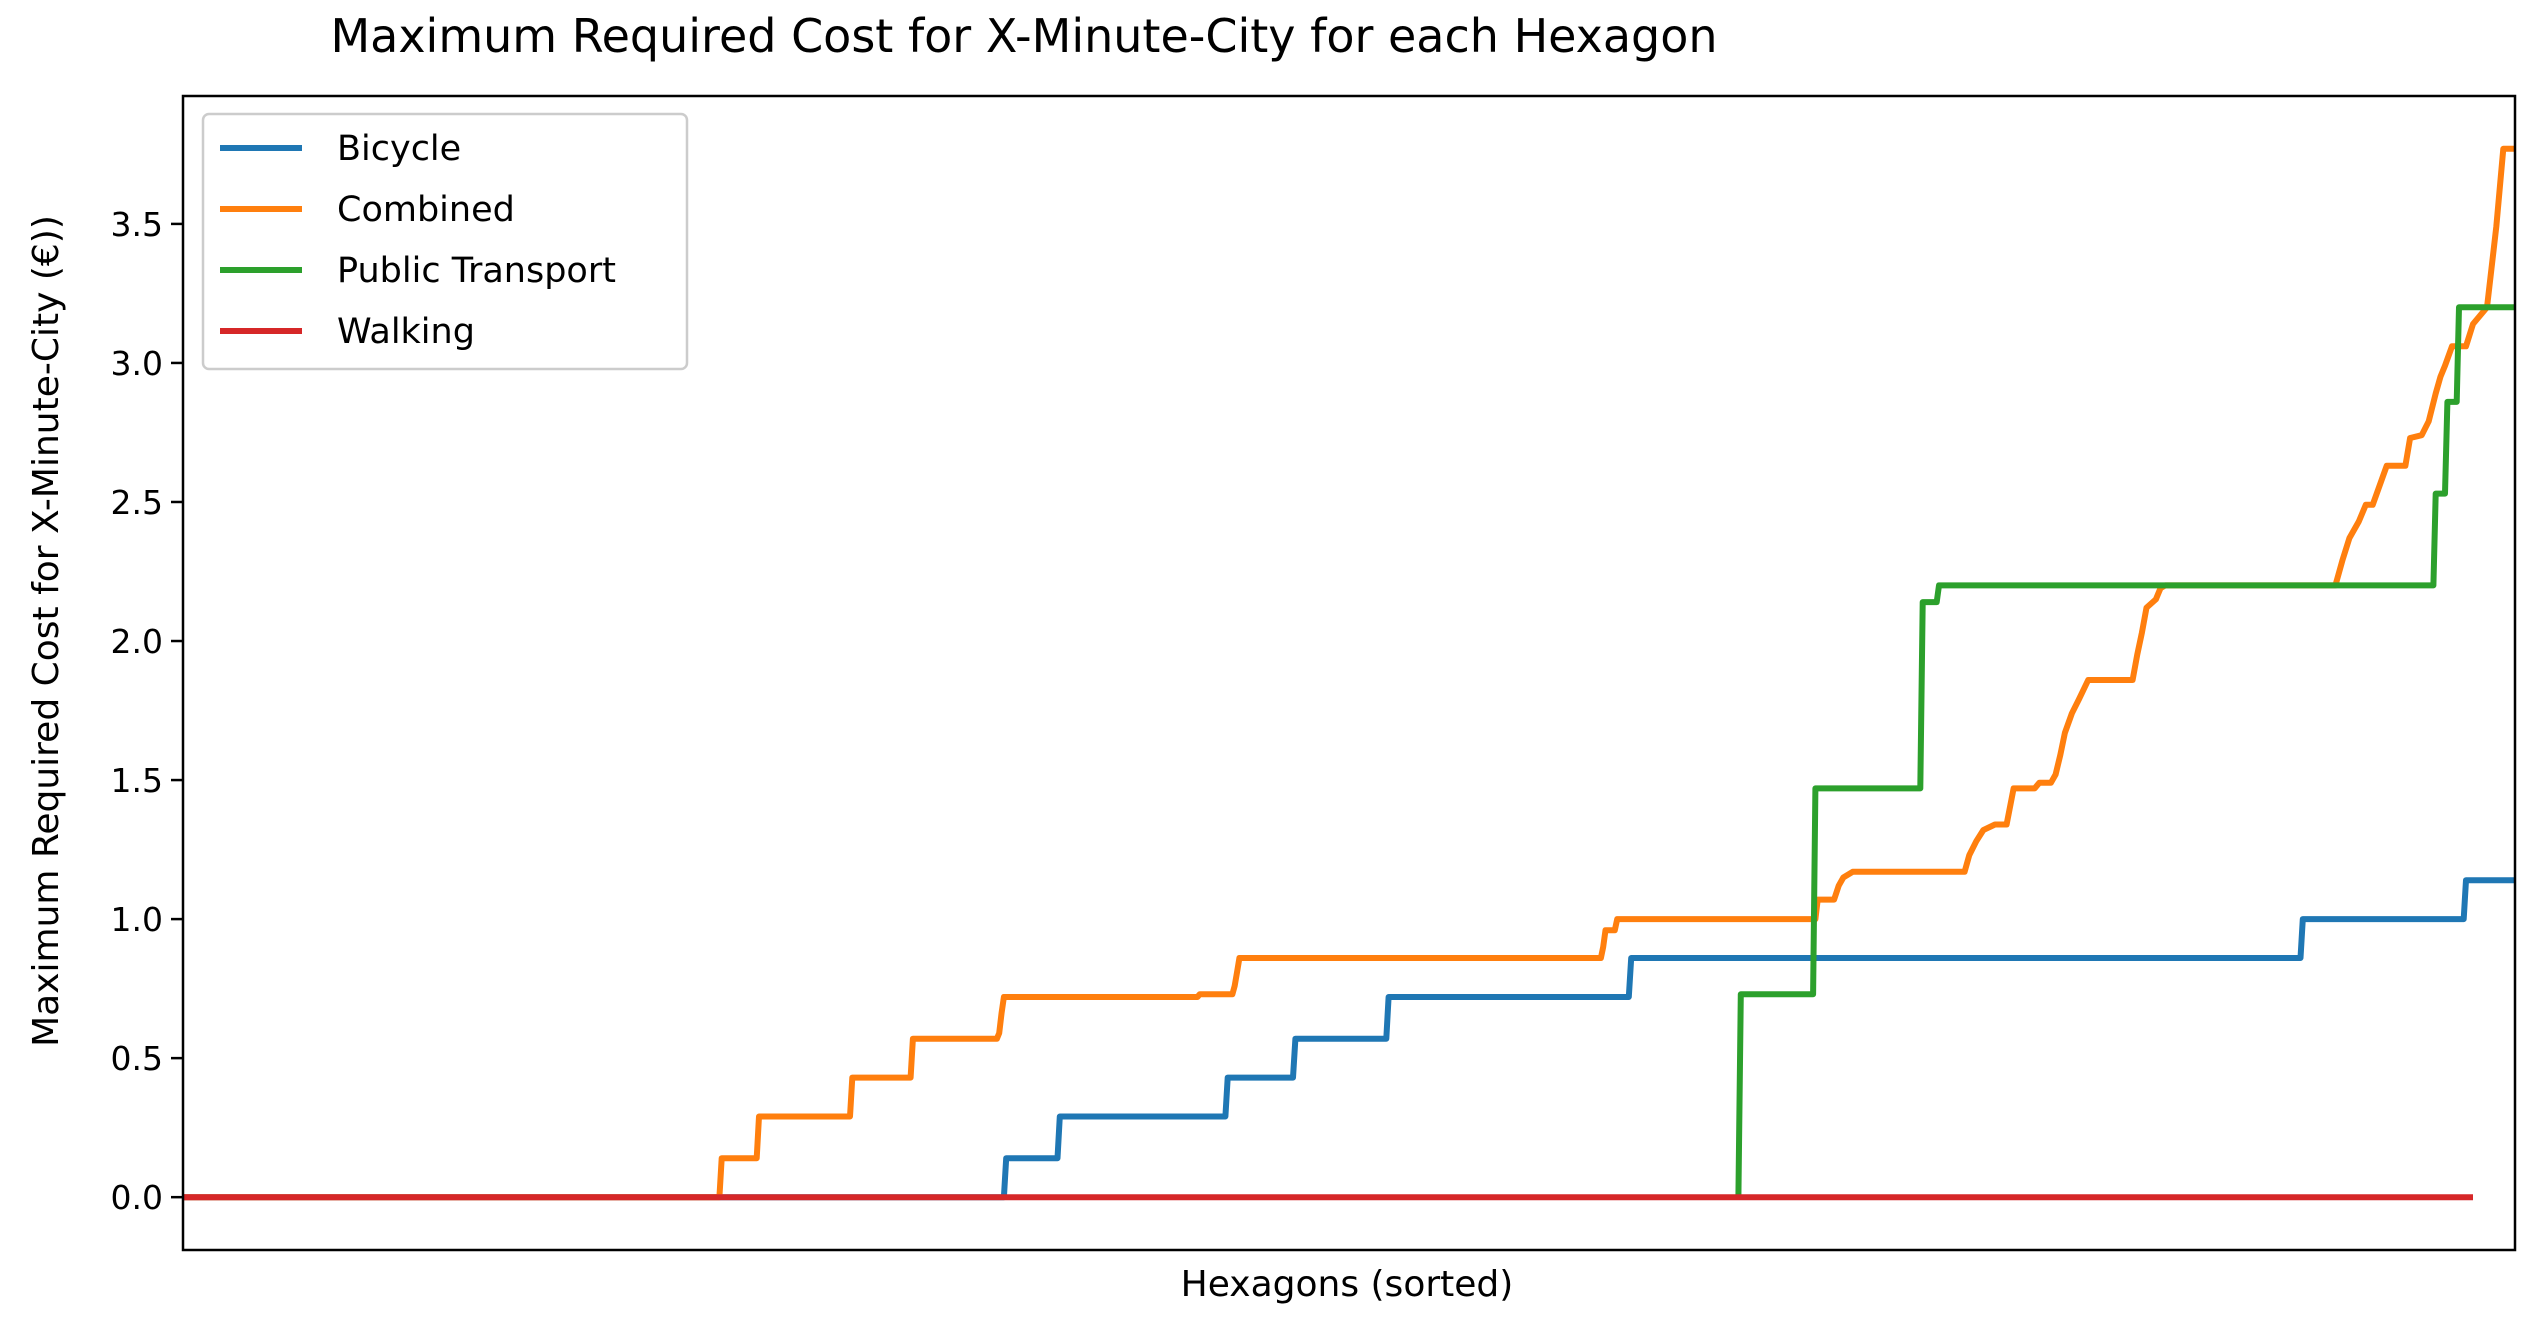  What do you see at coordinates (399, 149) in the screenshot?
I see `legend-label: Bicycle` at bounding box center [399, 149].